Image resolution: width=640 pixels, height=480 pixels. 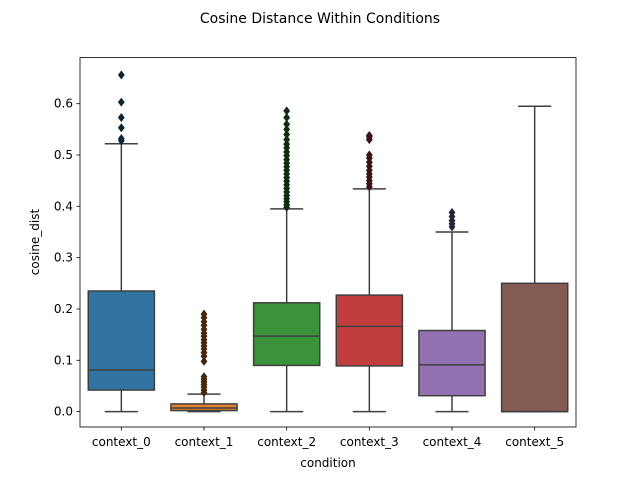 I want to click on x-tick-label: context_5, so click(x=534, y=442).